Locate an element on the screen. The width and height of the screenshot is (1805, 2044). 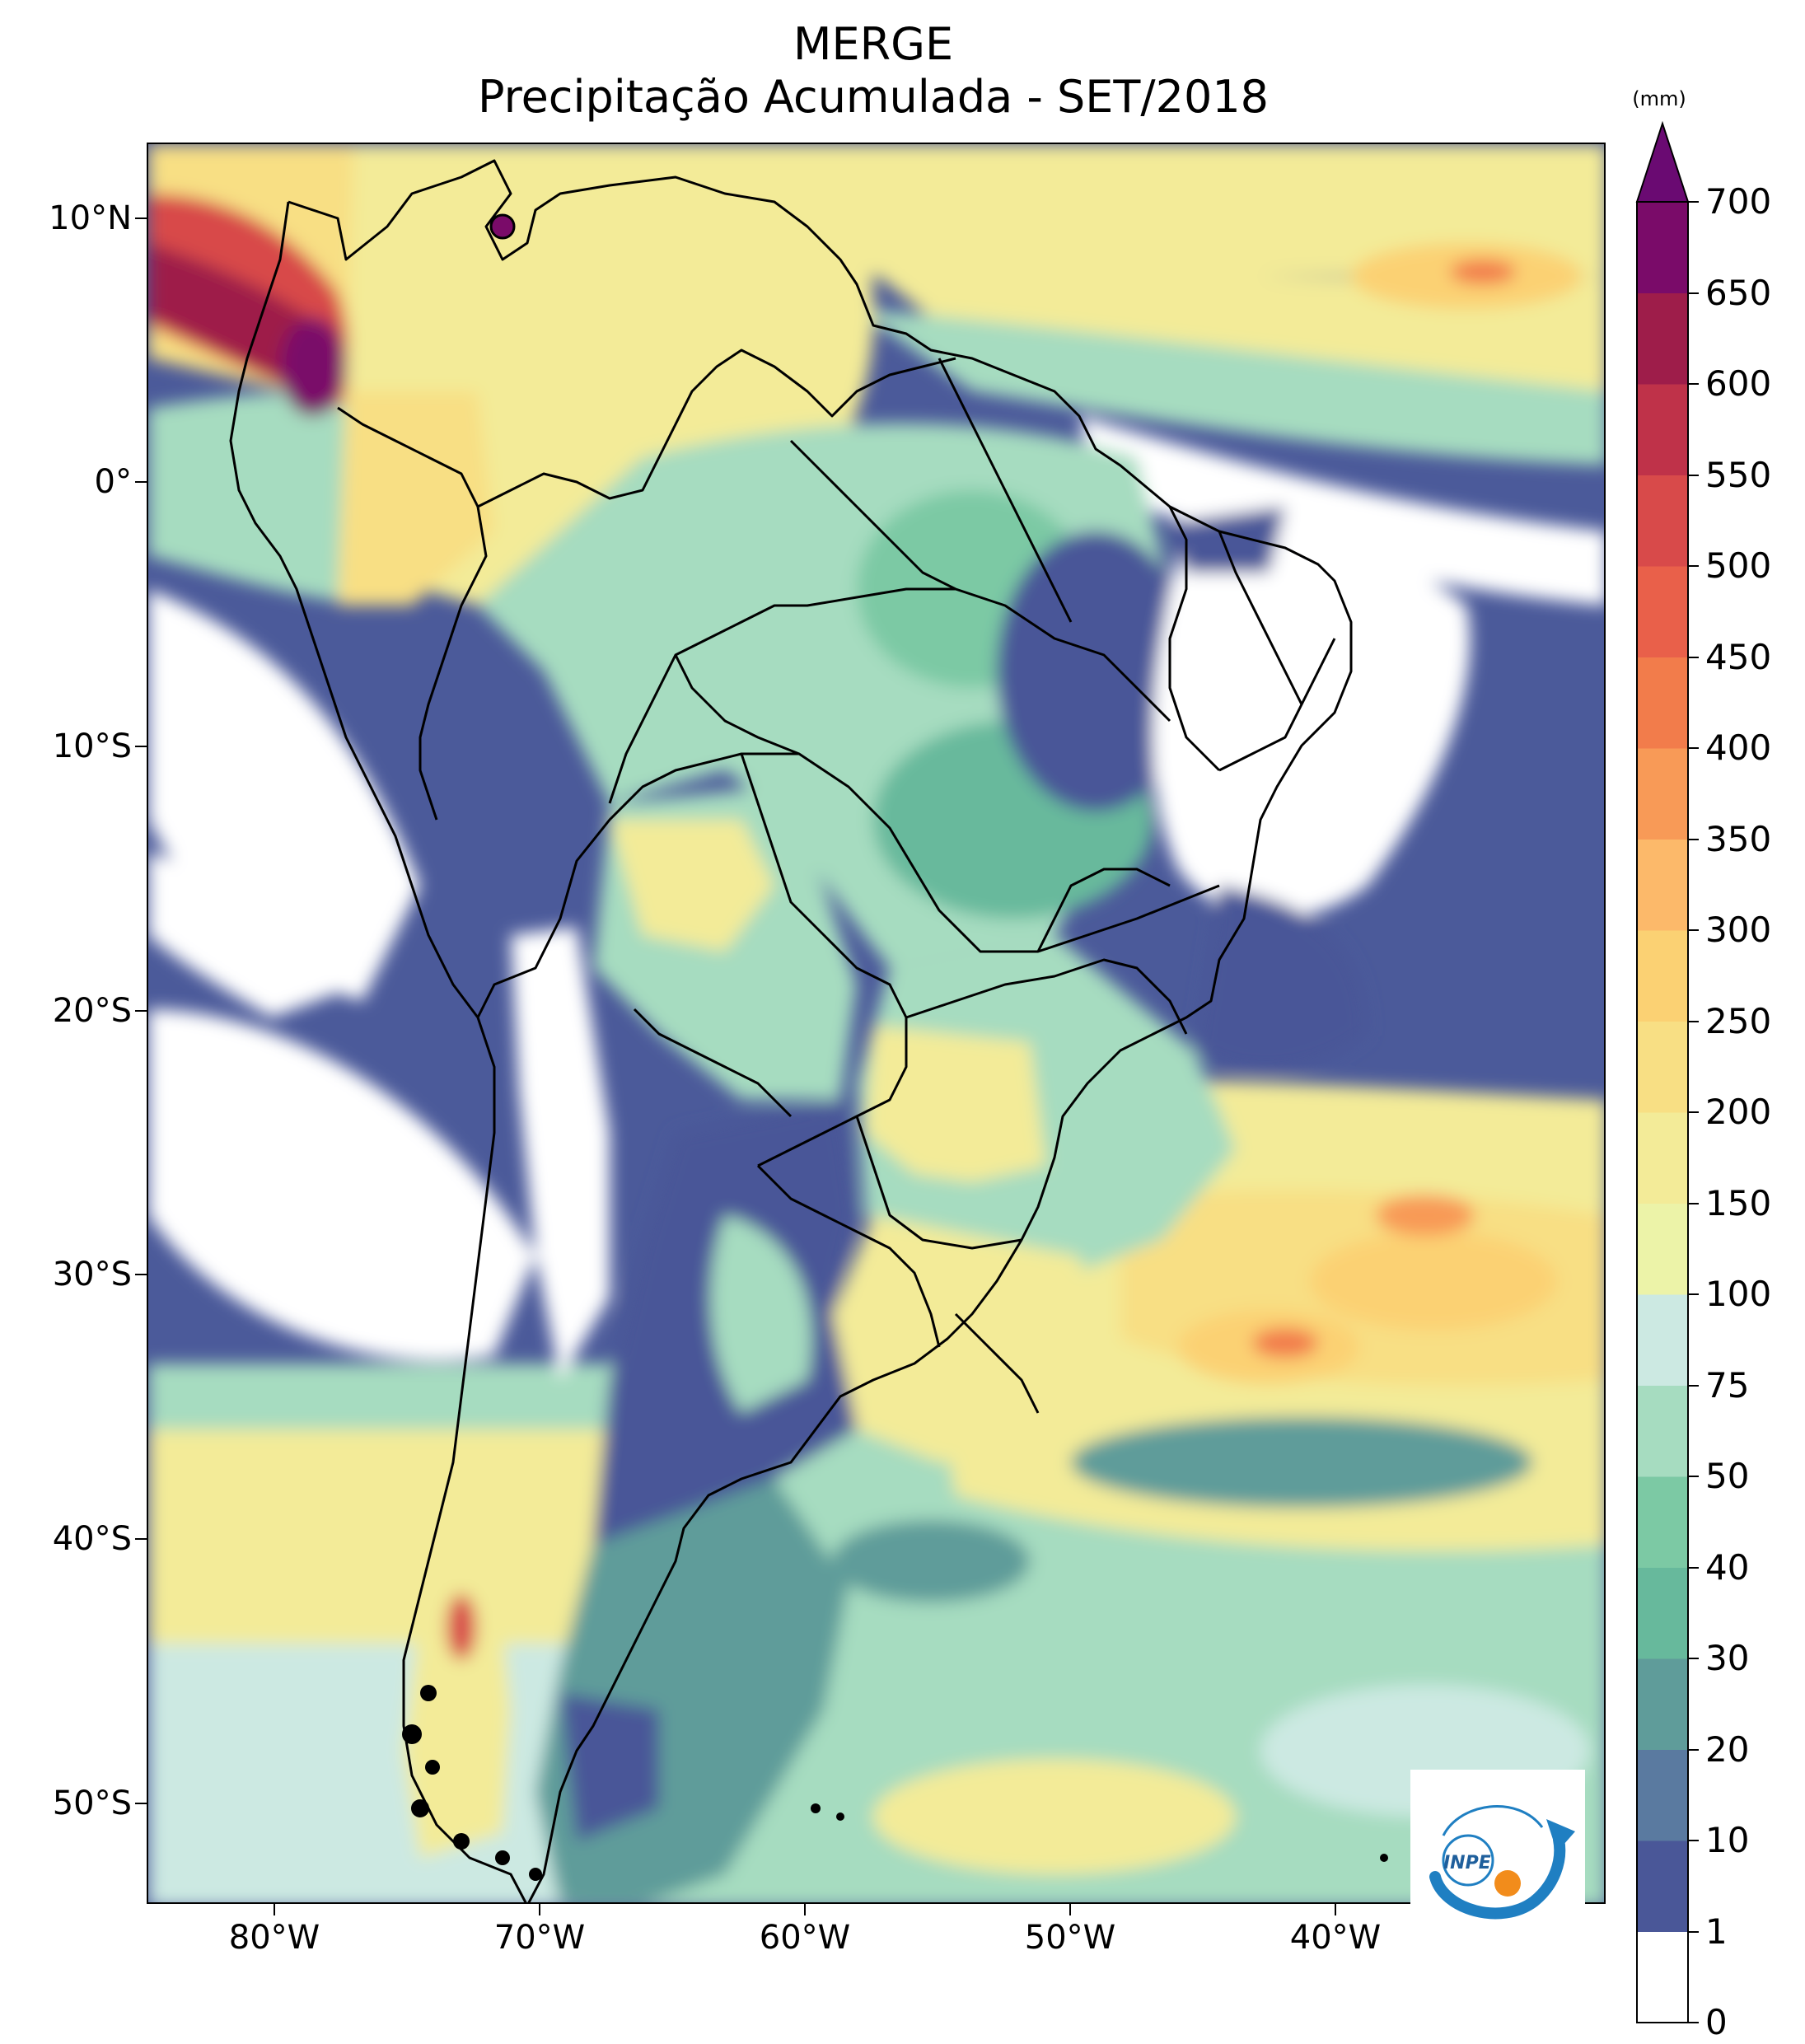
lon-label-60w: 60°W is located at coordinates (805, 1938).